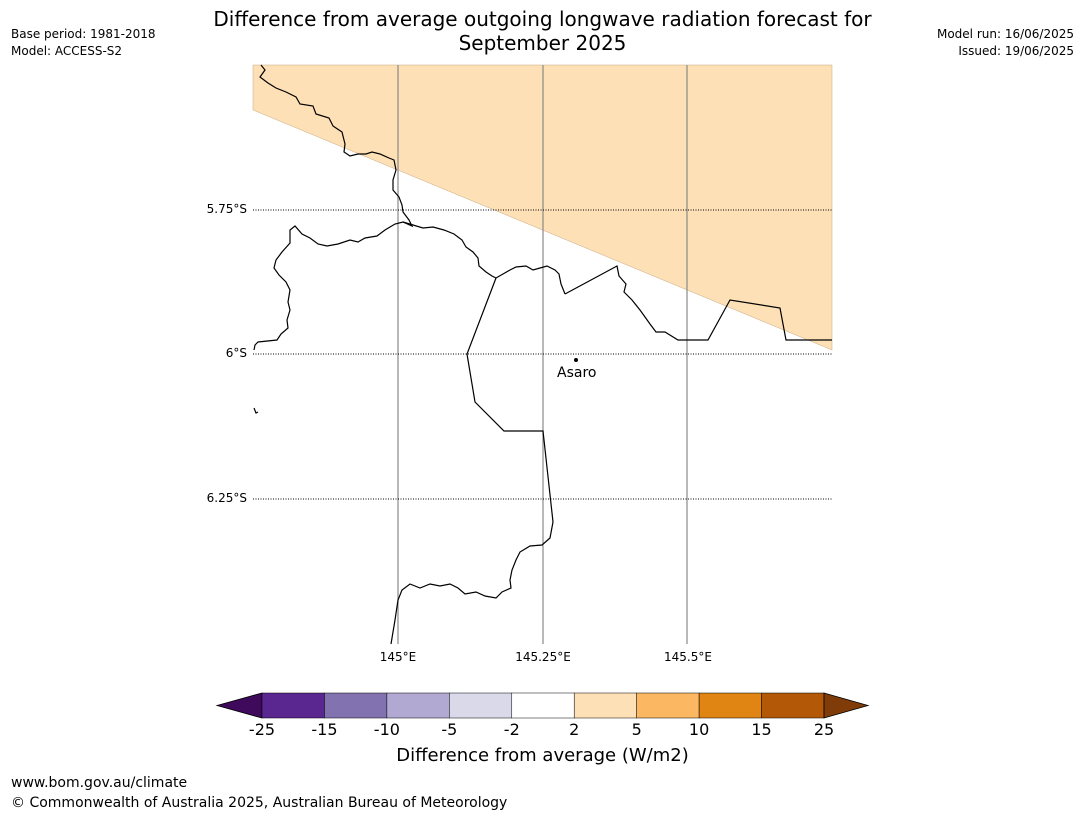 The image size is (1085, 816). I want to click on colorbar-extend-low, so click(239, 705).